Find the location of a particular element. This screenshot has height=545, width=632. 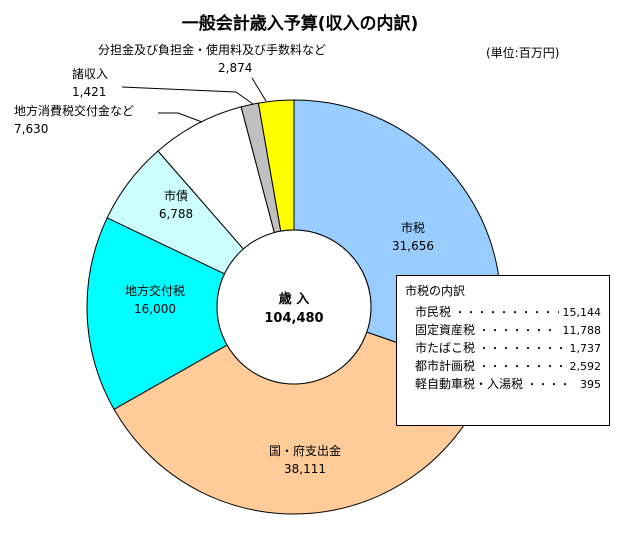

breakdown-title: 市税の内訳 is located at coordinates (435, 291).